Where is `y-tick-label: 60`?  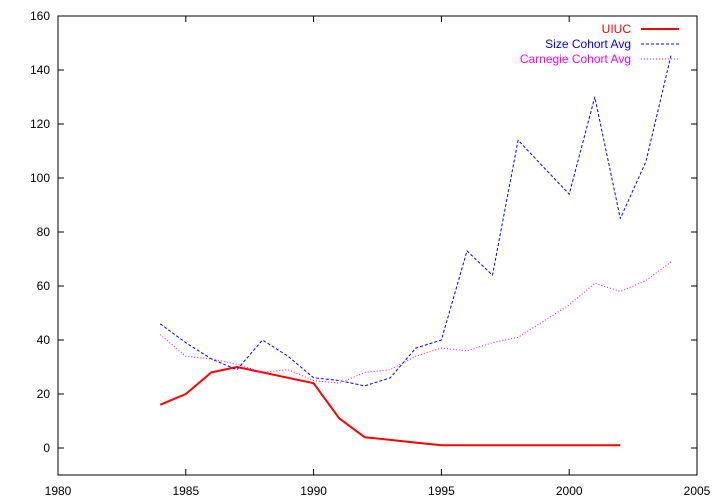 y-tick-label: 60 is located at coordinates (44, 286).